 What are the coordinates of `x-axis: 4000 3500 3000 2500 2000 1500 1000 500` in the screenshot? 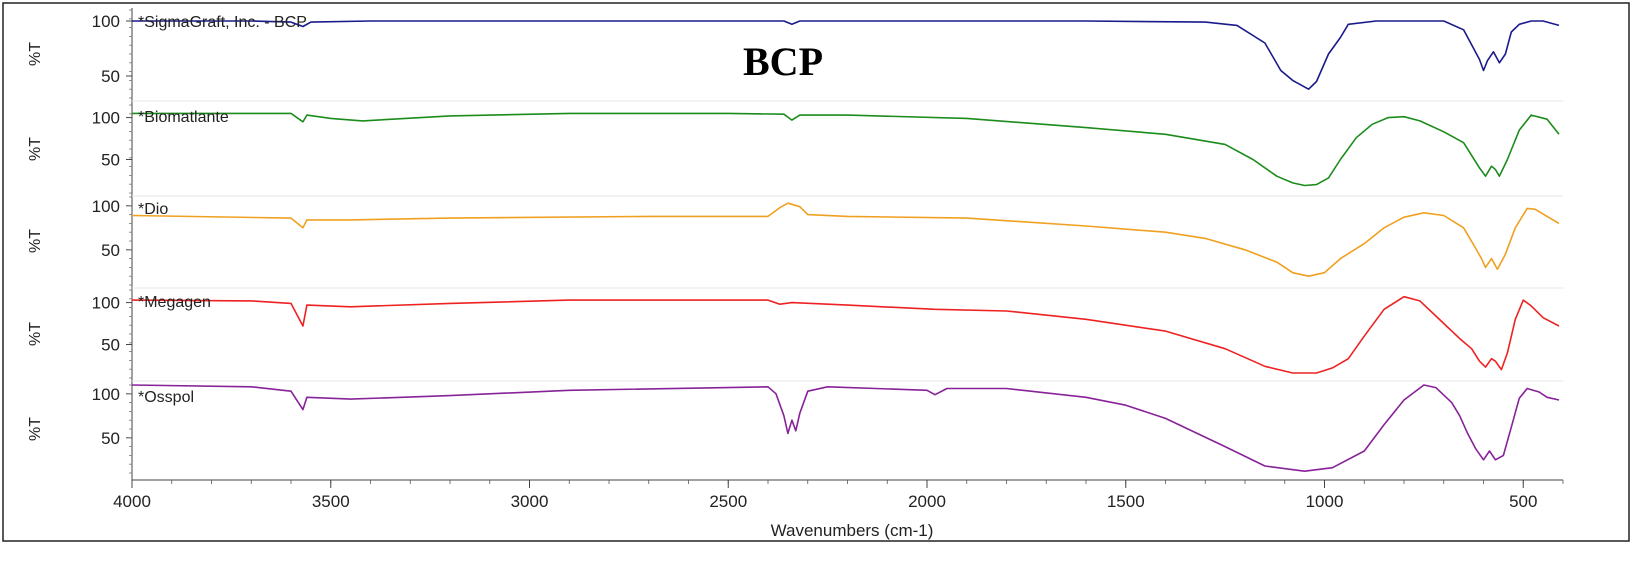 It's located at (838, 495).